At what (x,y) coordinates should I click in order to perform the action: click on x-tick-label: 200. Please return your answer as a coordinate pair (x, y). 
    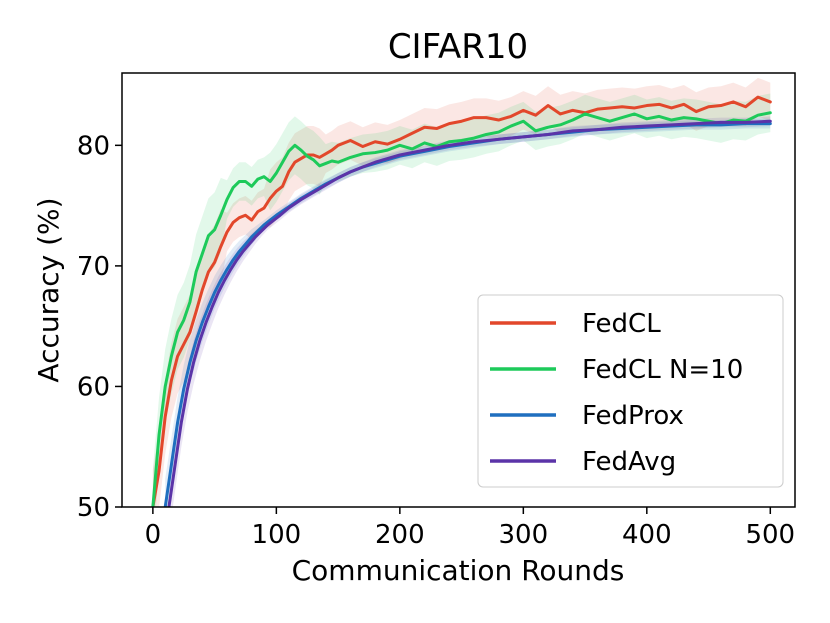
    Looking at the image, I should click on (400, 535).